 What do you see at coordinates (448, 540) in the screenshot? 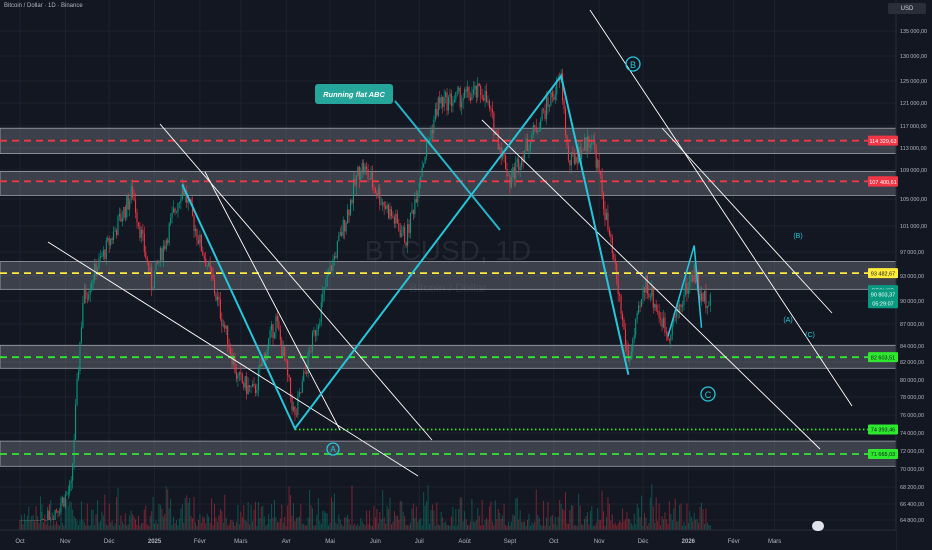
I see `time-axis-panel` at bounding box center [448, 540].